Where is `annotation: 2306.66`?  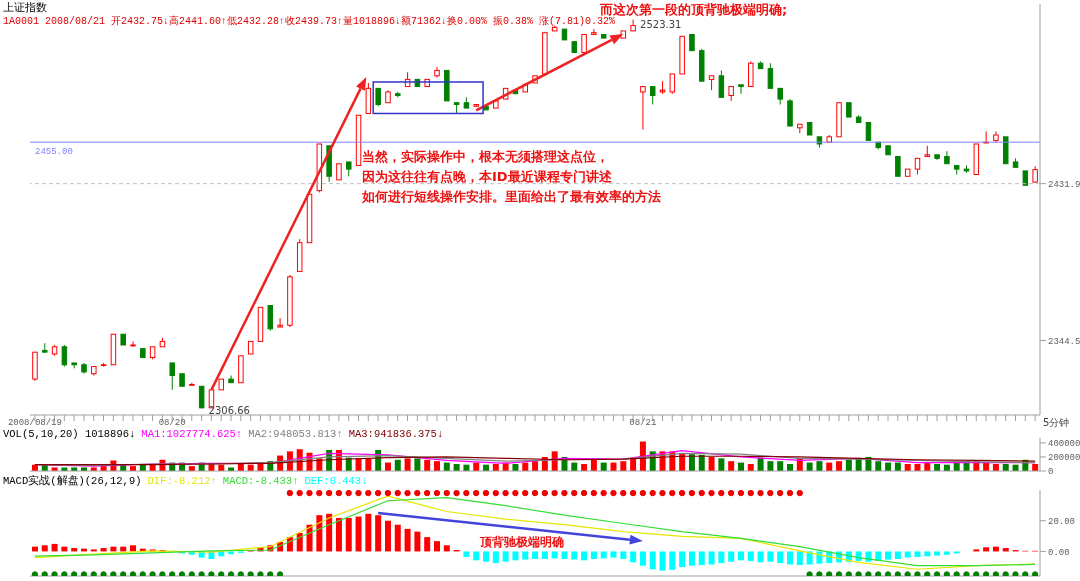
annotation: 2306.66 is located at coordinates (229, 411).